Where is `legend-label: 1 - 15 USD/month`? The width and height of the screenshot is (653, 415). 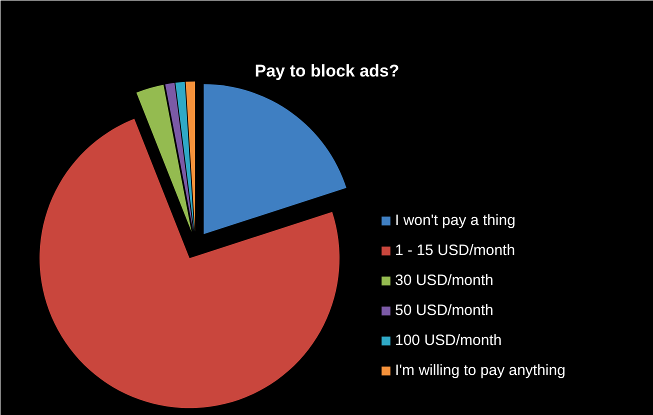 legend-label: 1 - 15 USD/month is located at coordinates (455, 250).